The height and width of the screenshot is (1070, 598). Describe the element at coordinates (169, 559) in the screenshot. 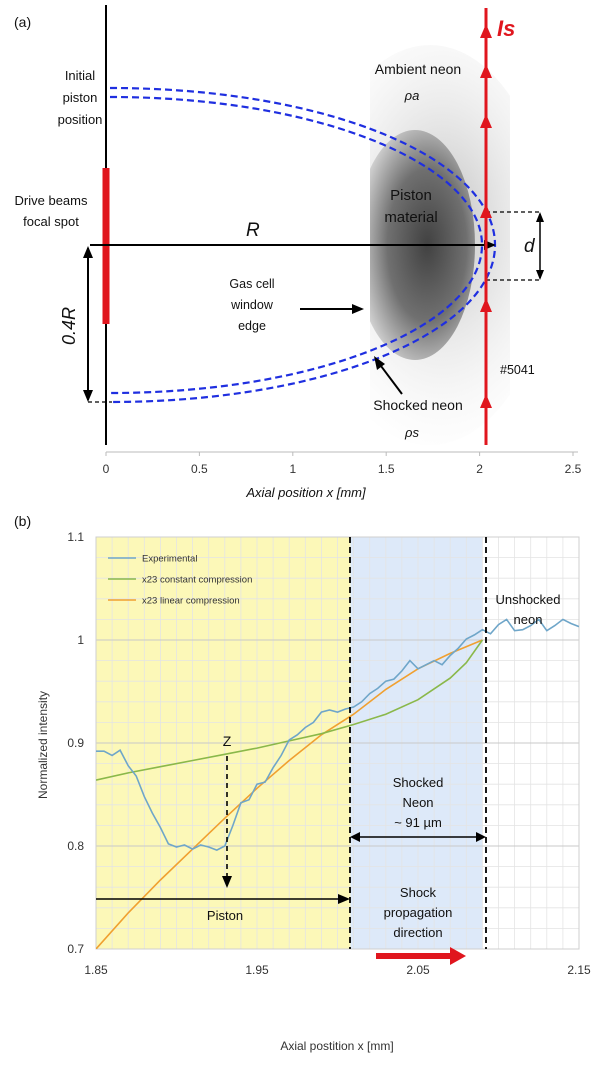

I see `legend-experimental: Experimental` at that location.